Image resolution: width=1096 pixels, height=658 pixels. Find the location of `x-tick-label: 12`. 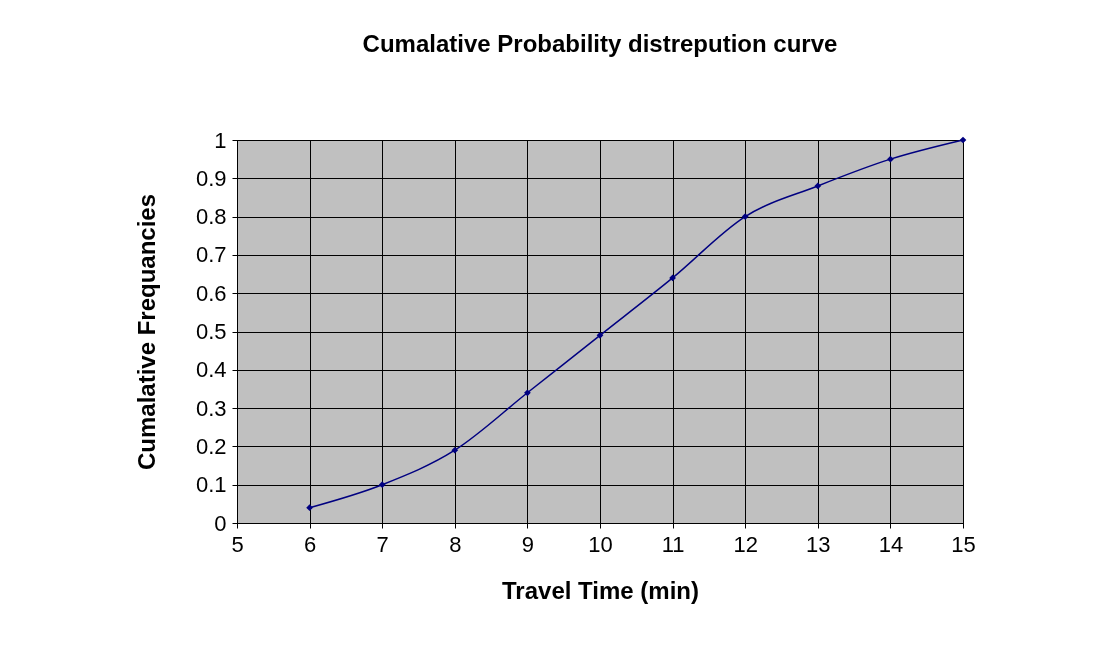

x-tick-label: 12 is located at coordinates (745, 544).